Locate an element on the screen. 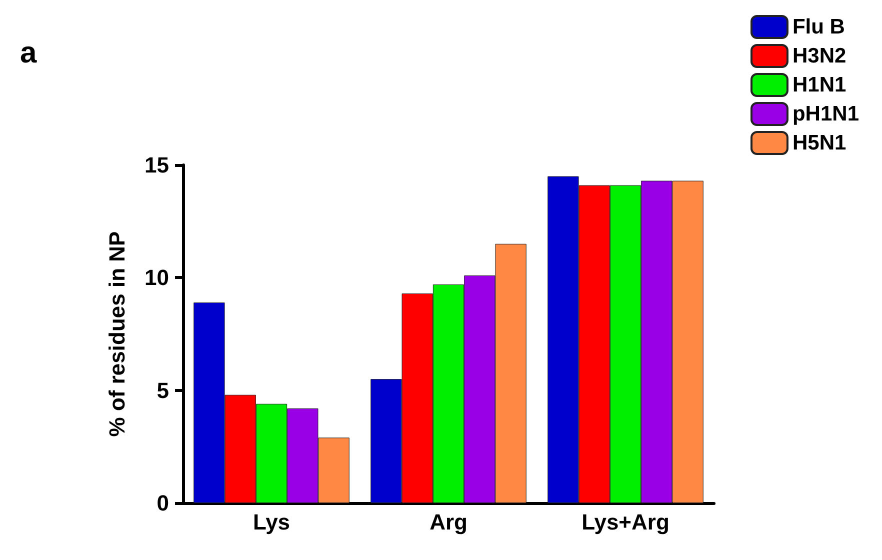 The height and width of the screenshot is (560, 882). y-tick-label: 0 is located at coordinates (162, 503).